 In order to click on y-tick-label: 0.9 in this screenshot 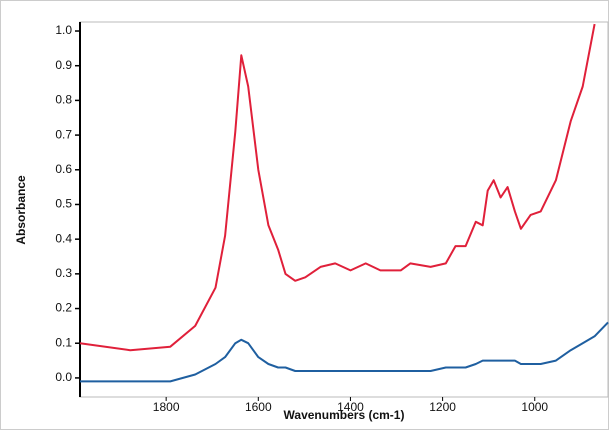, I will do `click(63, 65)`.